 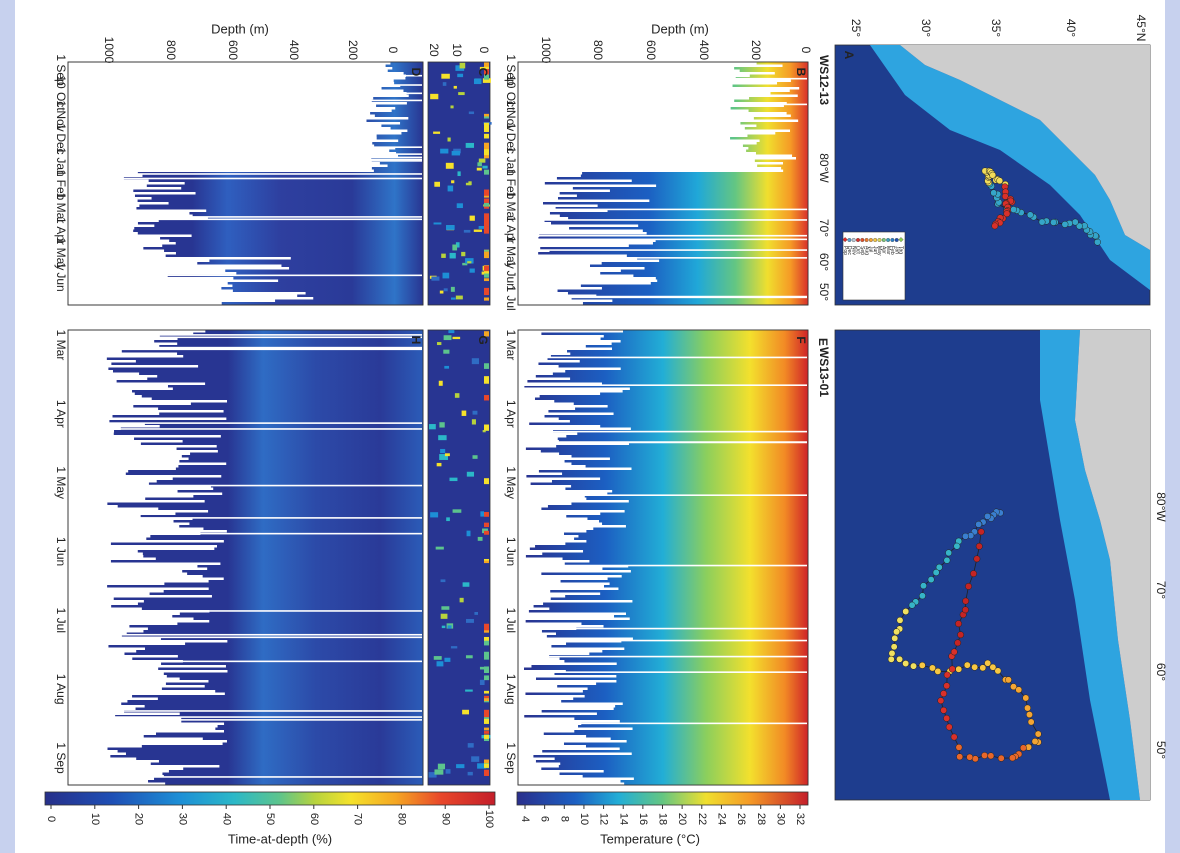 I want to click on hour-tick-label: 10, so click(x=457, y=50).